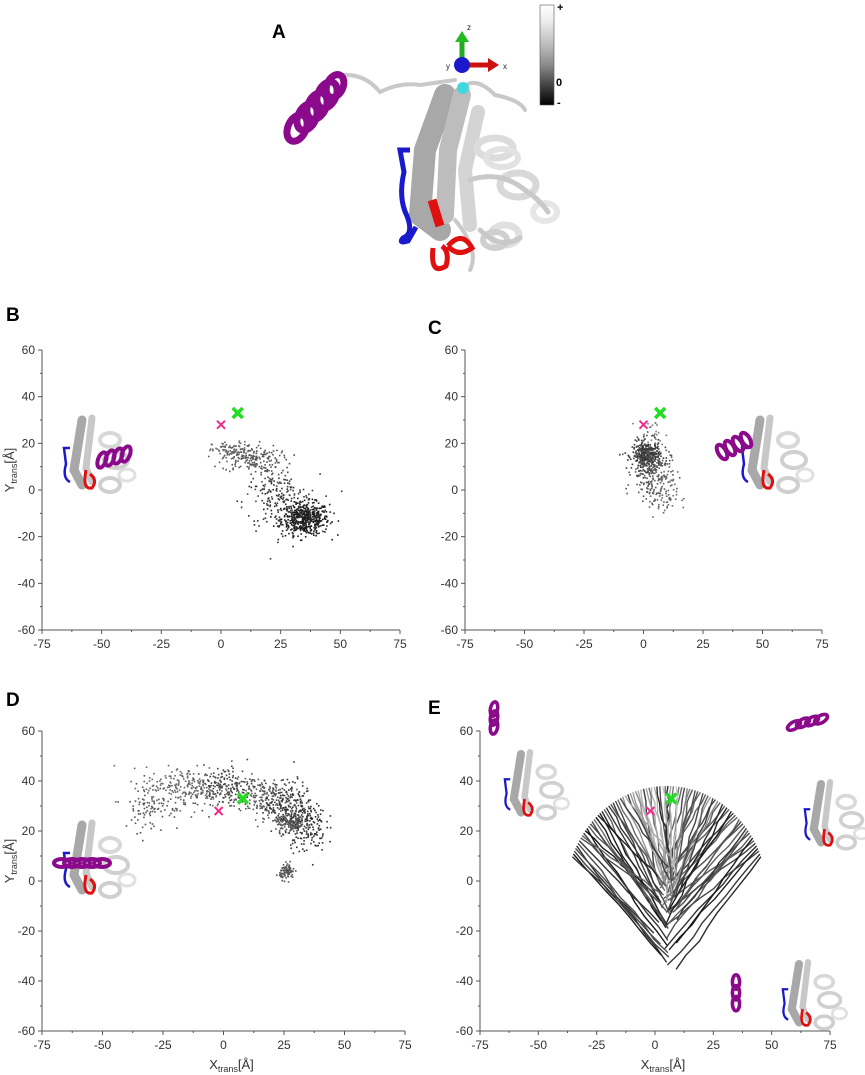 The height and width of the screenshot is (1075, 865). What do you see at coordinates (476, 48) in the screenshot?
I see `axis-triad: z y x` at bounding box center [476, 48].